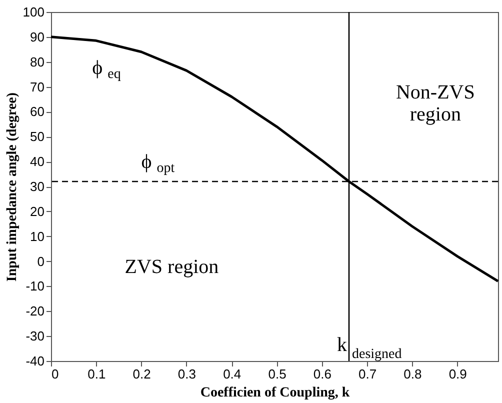  What do you see at coordinates (277, 374) in the screenshot?
I see `x-tick-label: 0.5` at bounding box center [277, 374].